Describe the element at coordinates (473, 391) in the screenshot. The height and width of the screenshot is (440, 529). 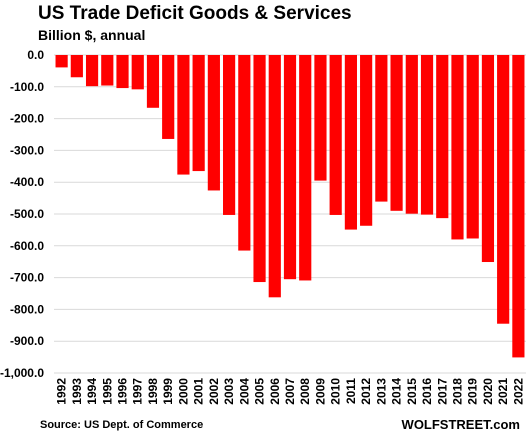
I see `x-tick-label: 2019` at that location.